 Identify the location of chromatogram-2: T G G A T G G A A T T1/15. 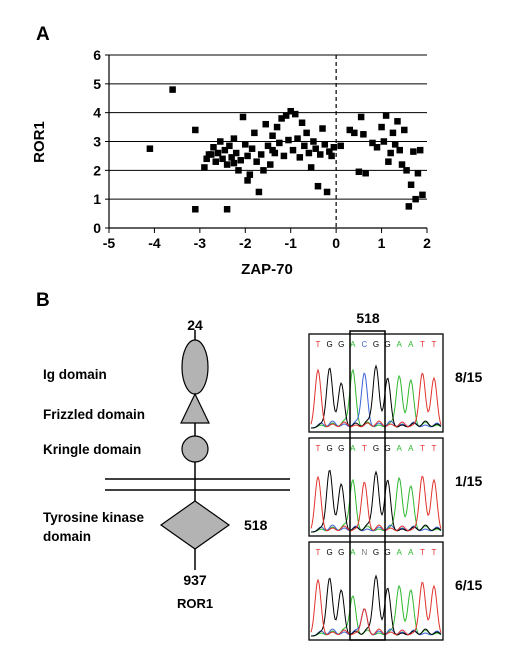
(395, 487).